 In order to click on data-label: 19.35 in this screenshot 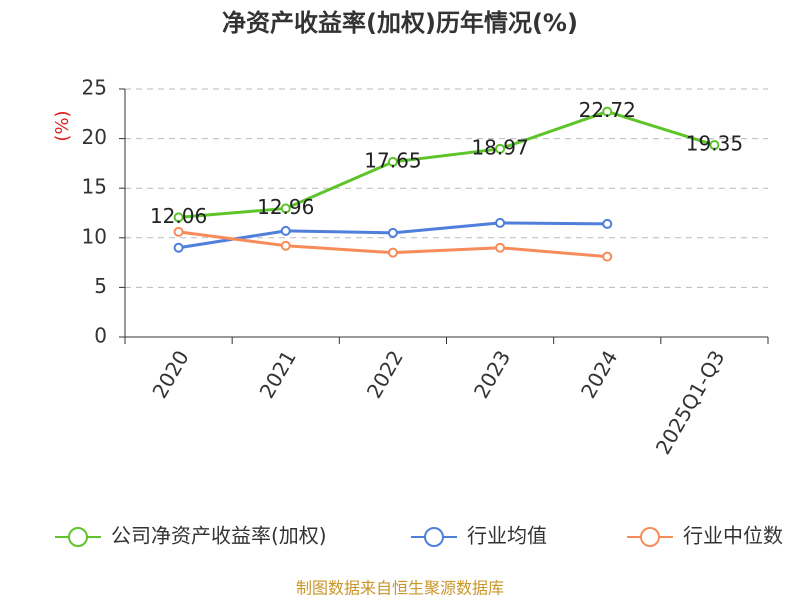, I will do `click(714, 144)`.